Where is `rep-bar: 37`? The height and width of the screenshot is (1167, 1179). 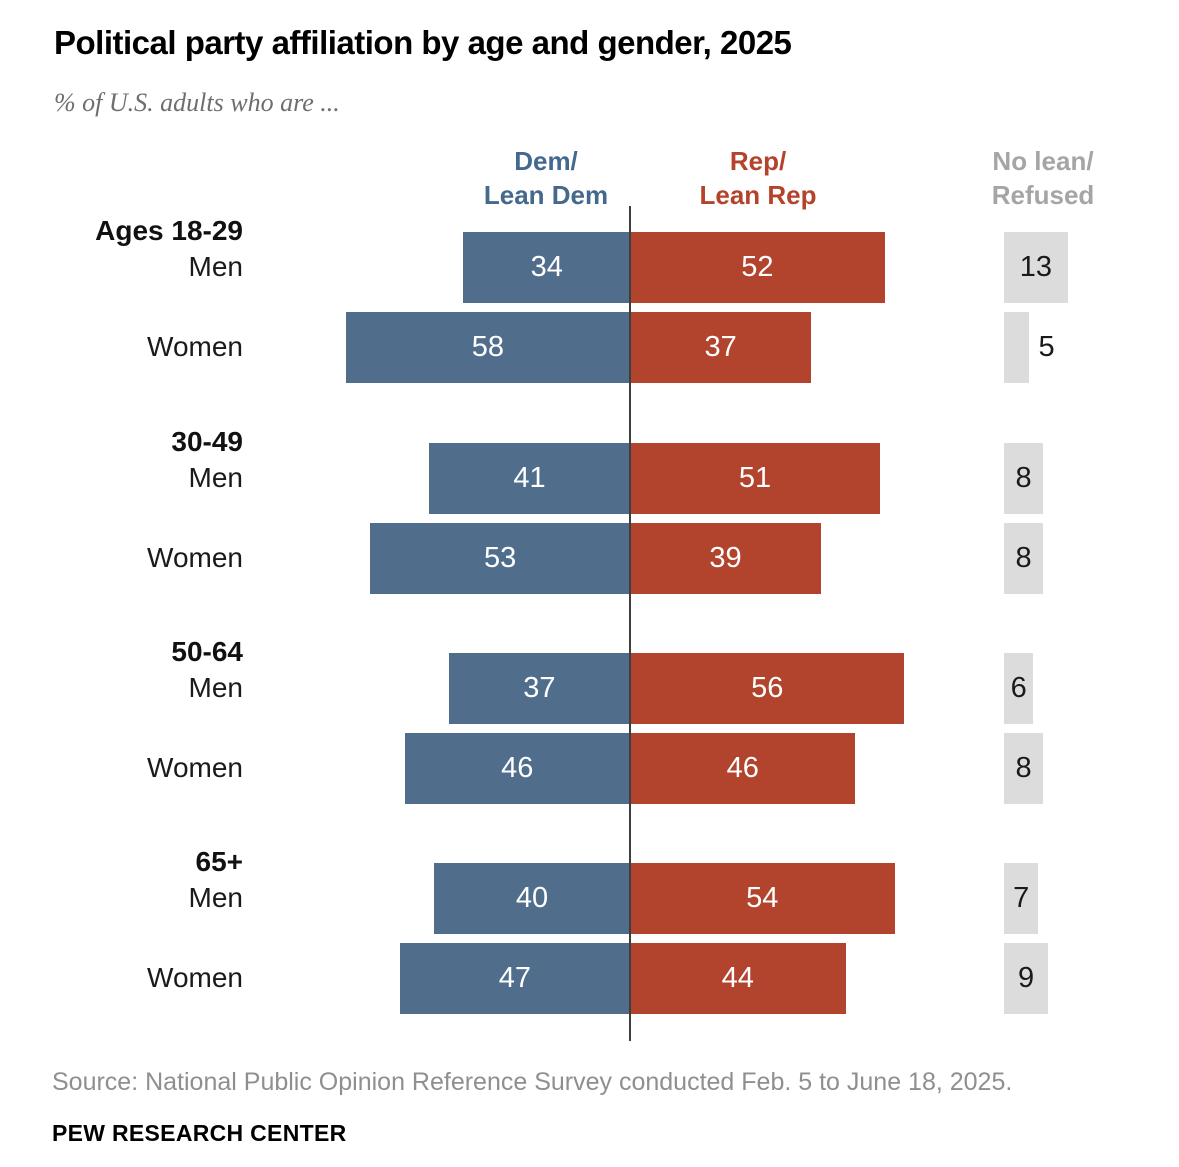 rep-bar: 37 is located at coordinates (721, 347).